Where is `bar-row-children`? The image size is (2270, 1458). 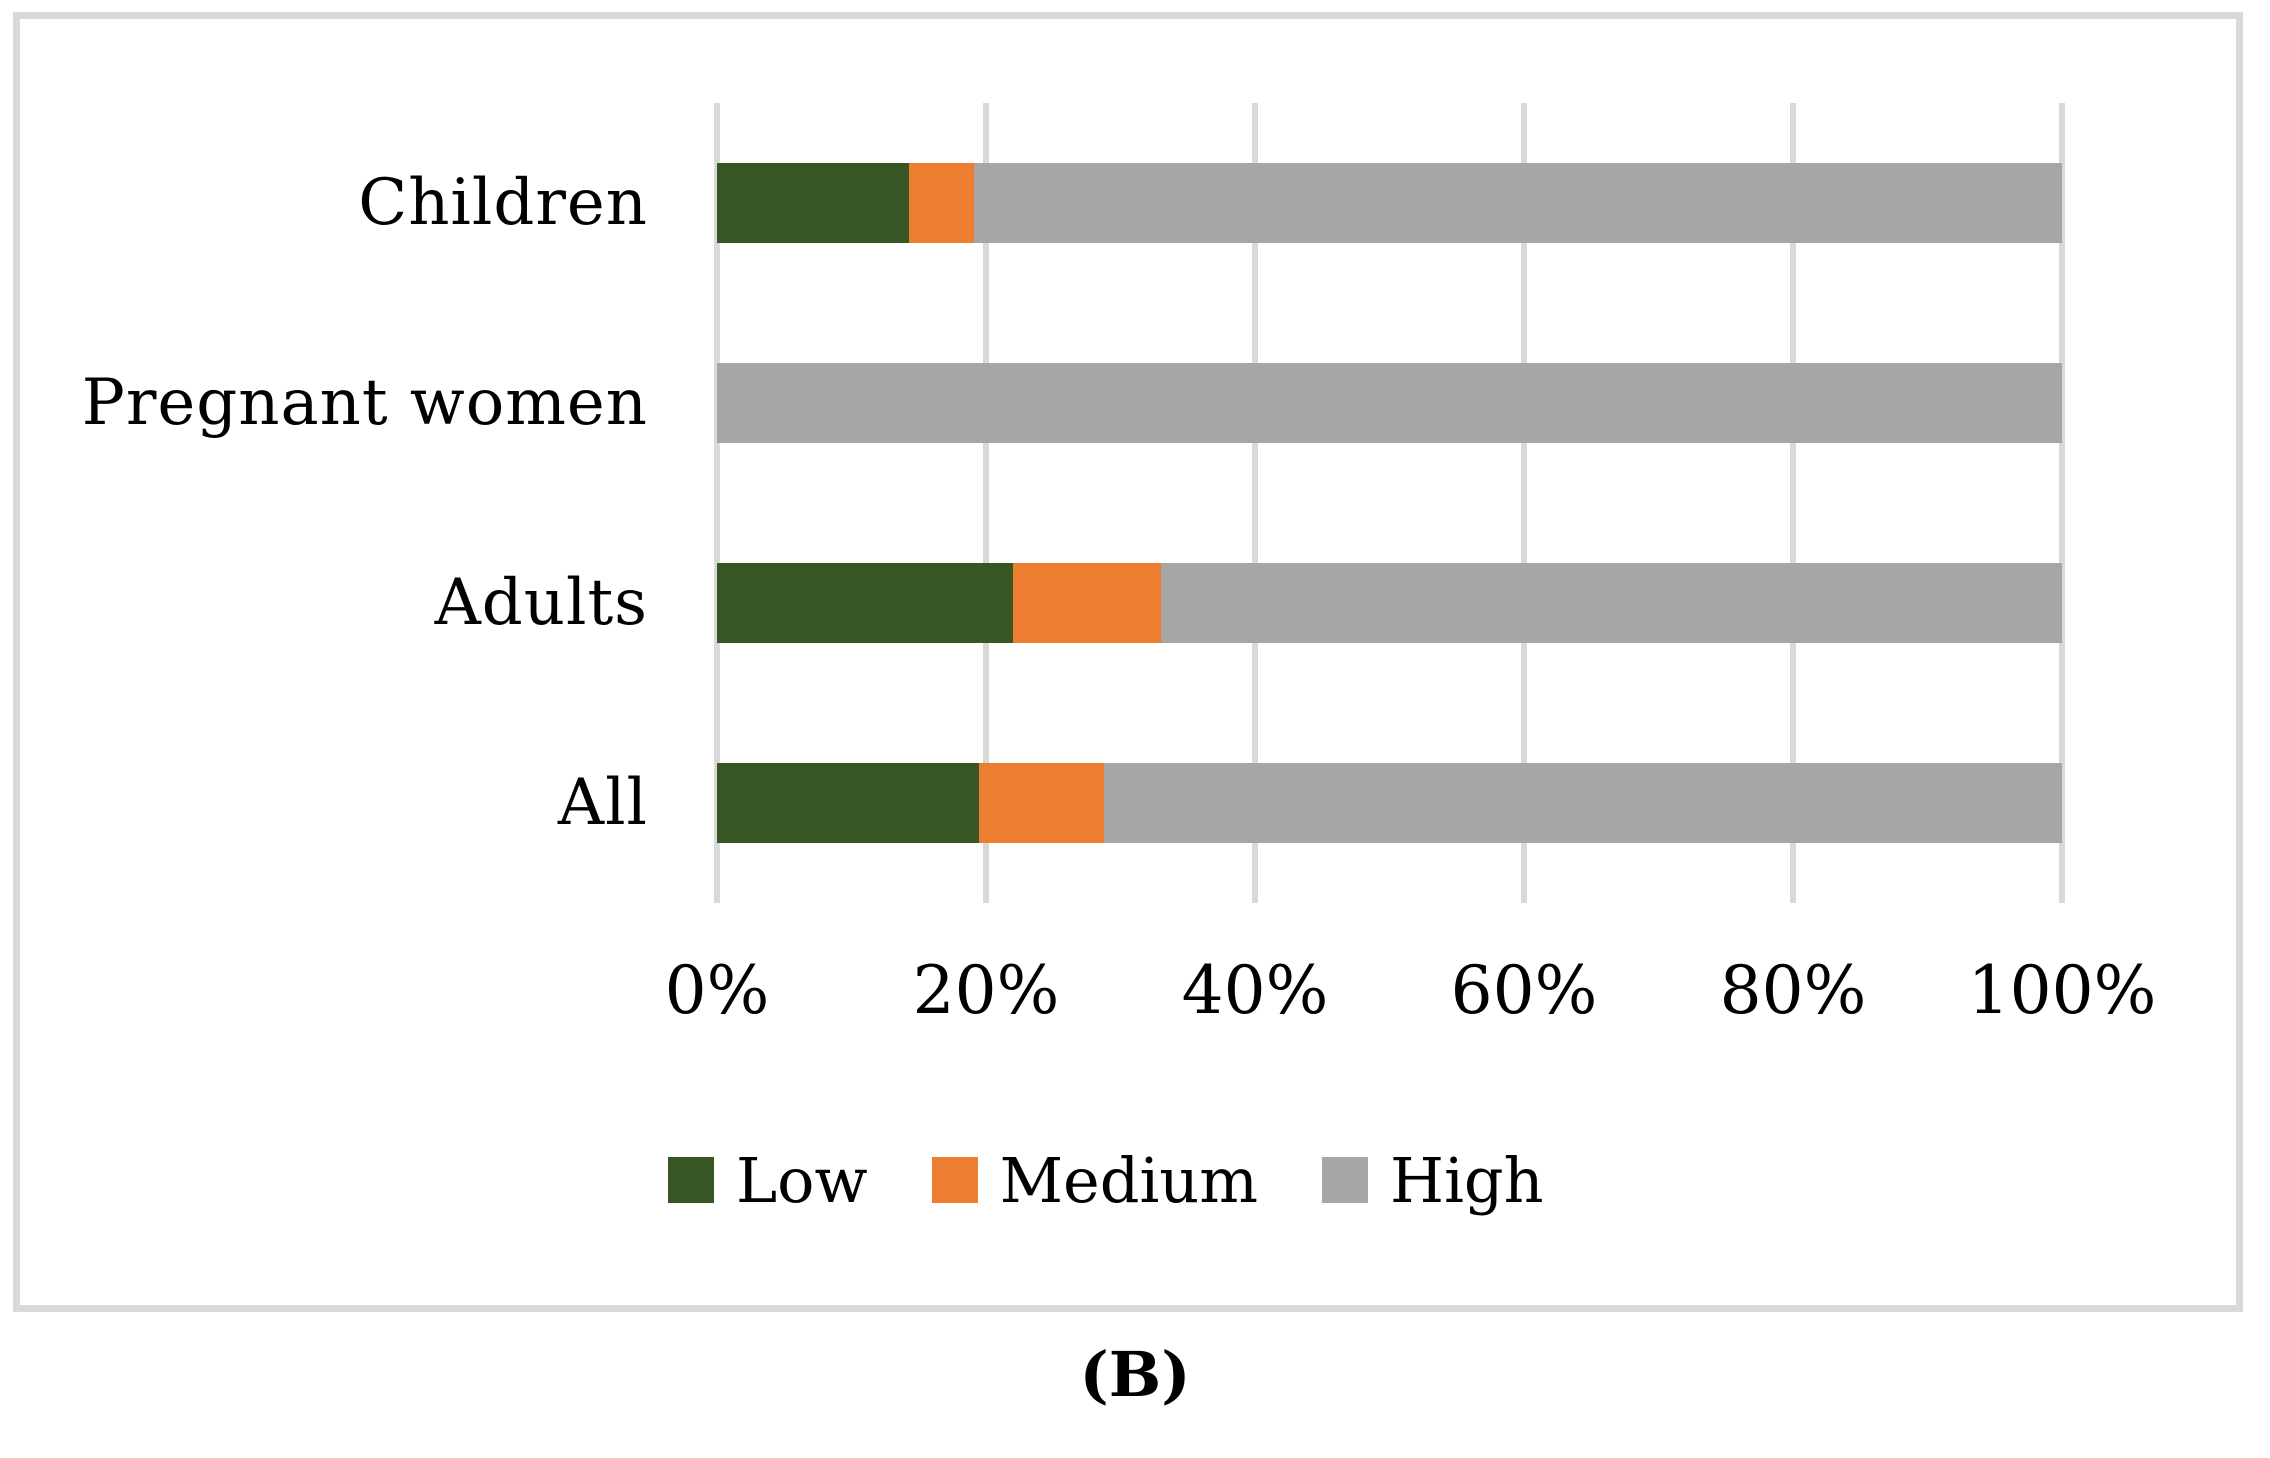
bar-row-children is located at coordinates (1389, 203).